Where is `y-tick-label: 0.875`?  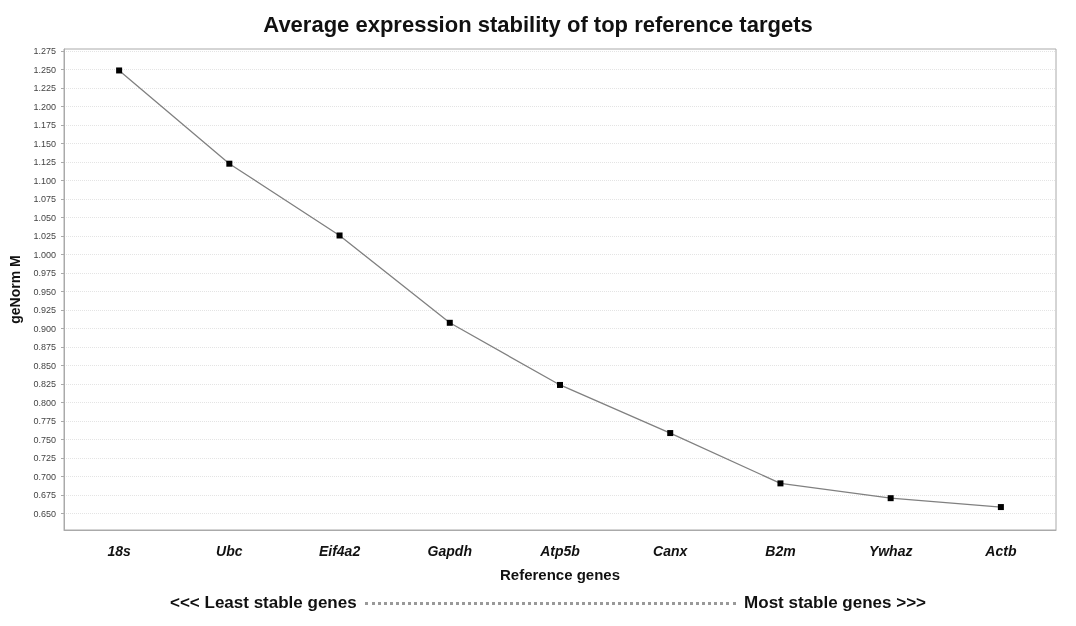 y-tick-label: 0.875 is located at coordinates (44, 347).